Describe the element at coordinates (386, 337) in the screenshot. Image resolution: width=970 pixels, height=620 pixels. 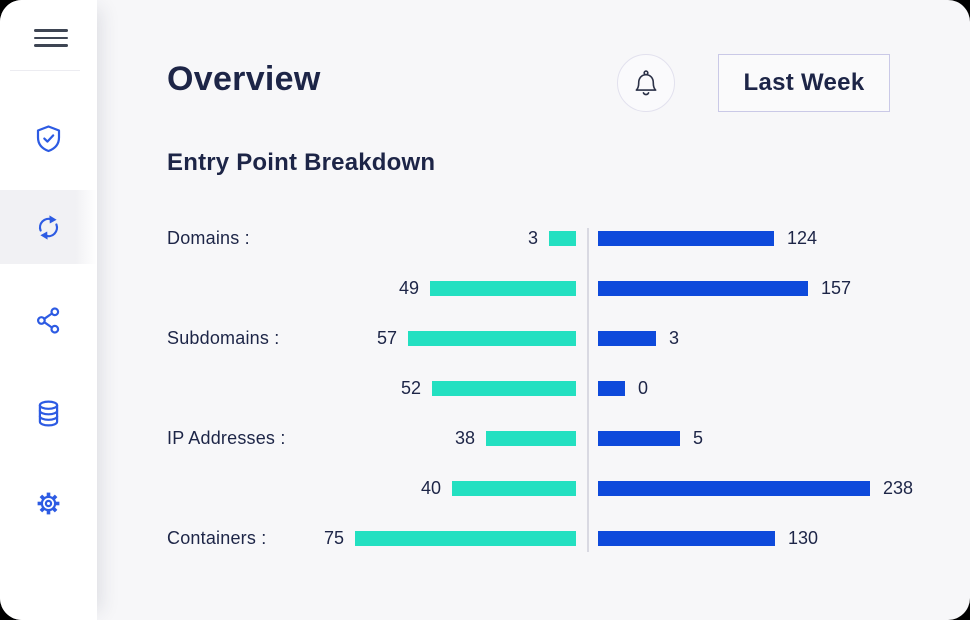
I see `left-value: 57` at that location.